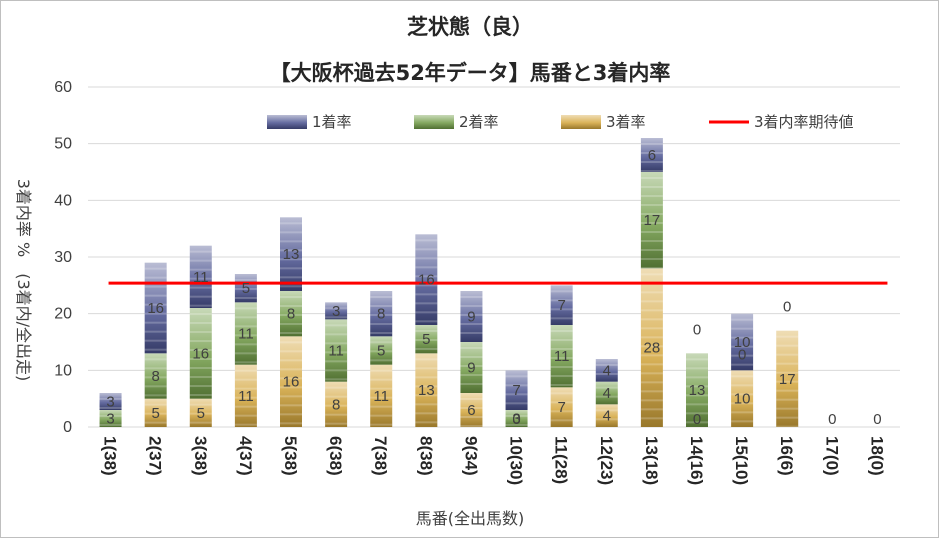 The height and width of the screenshot is (539, 940). Describe the element at coordinates (606, 460) in the screenshot. I see `x-tick-label: 12(23)` at that location.